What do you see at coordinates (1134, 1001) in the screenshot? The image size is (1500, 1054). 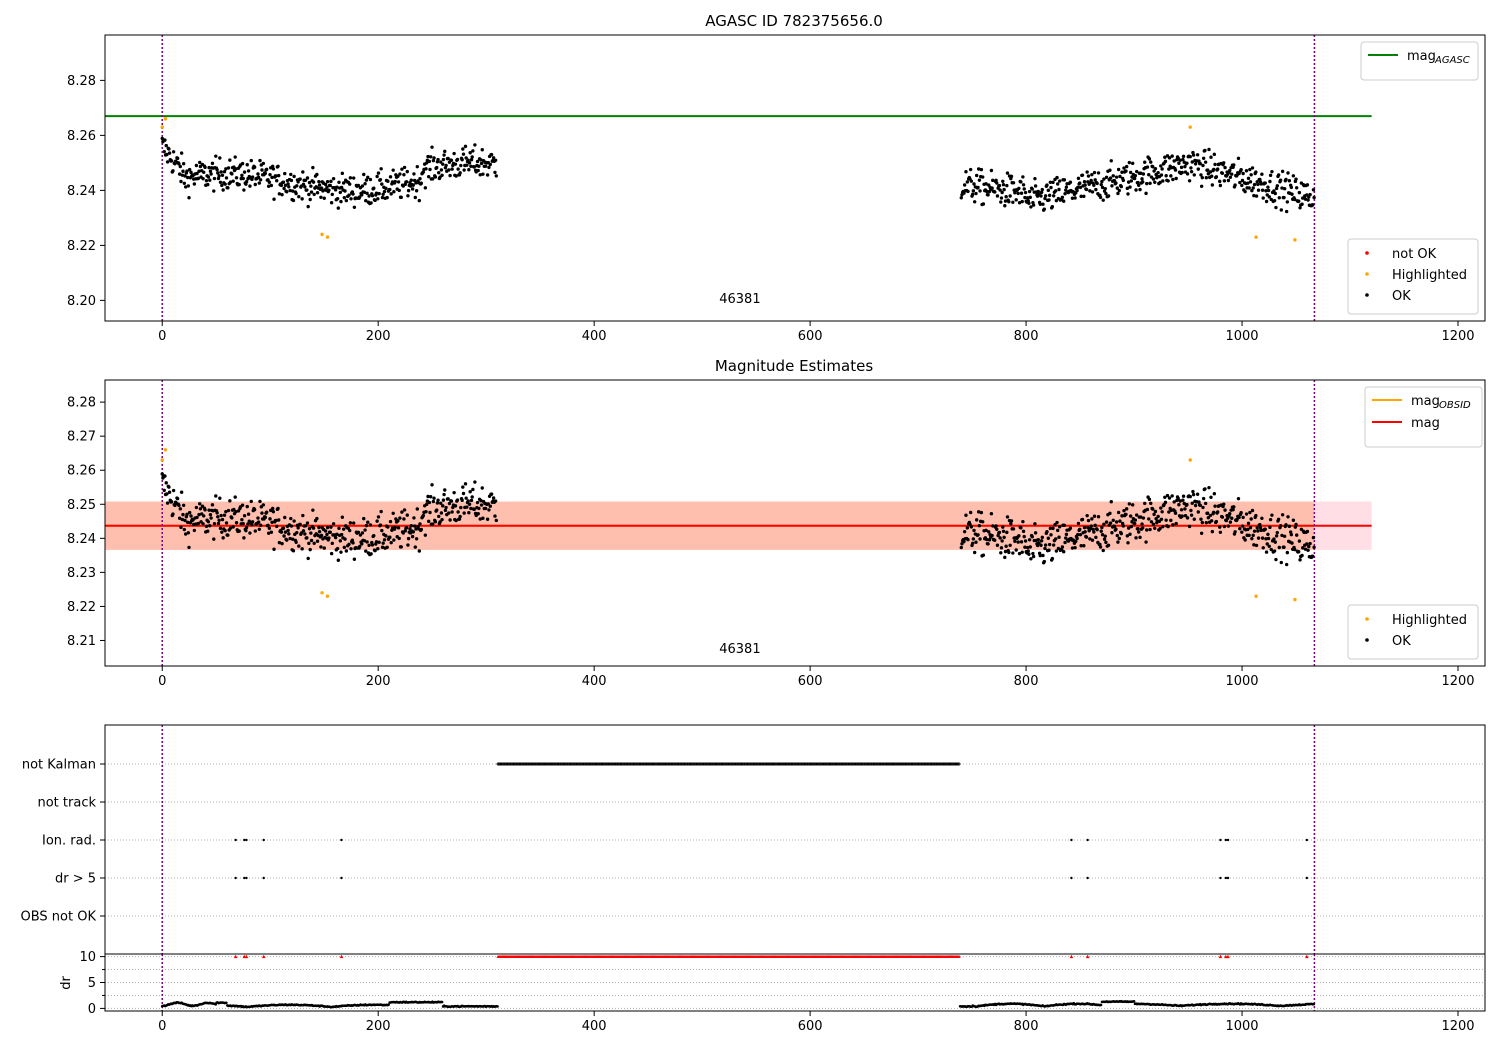 I see `dr-point` at bounding box center [1134, 1001].